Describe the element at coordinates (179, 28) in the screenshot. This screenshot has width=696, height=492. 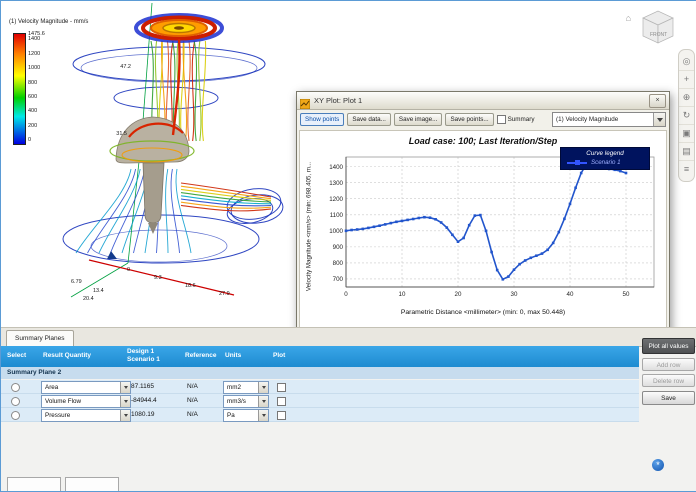
I see `inlet-swirl` at that location.